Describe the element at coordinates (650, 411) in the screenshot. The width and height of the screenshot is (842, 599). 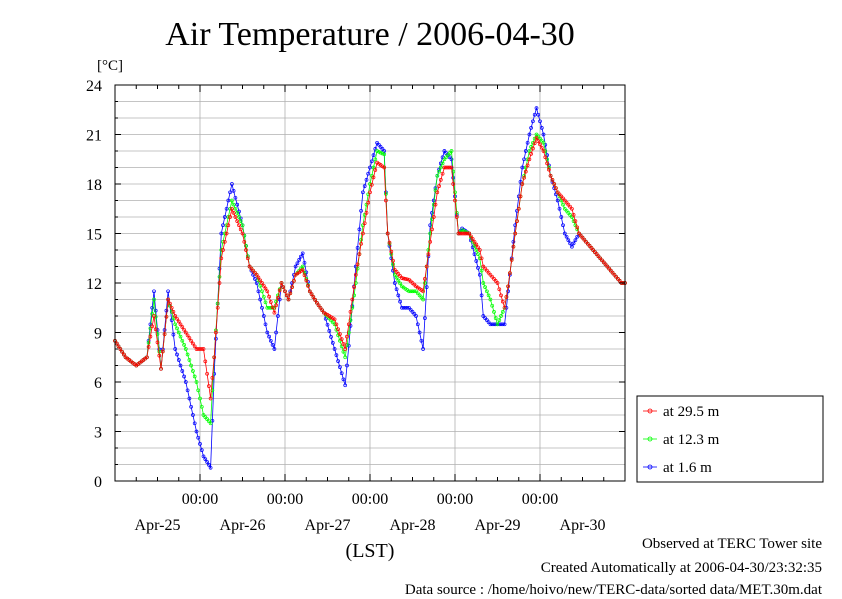
I see `legend-swatch-marker` at that location.